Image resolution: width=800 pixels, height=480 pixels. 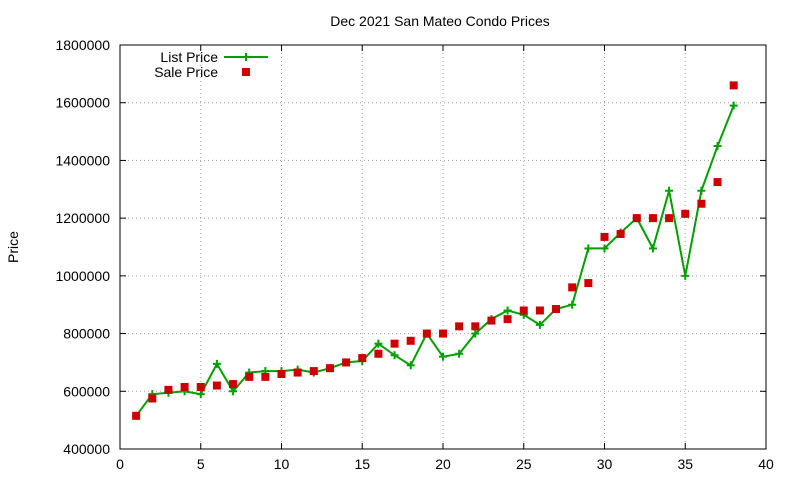 What do you see at coordinates (82, 103) in the screenshot?
I see `y-tick-label: 1600000` at bounding box center [82, 103].